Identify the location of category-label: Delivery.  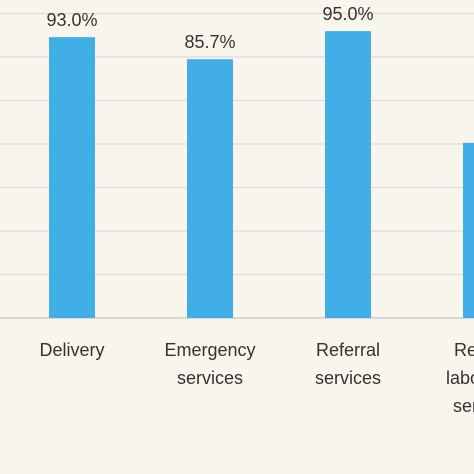
(71, 350).